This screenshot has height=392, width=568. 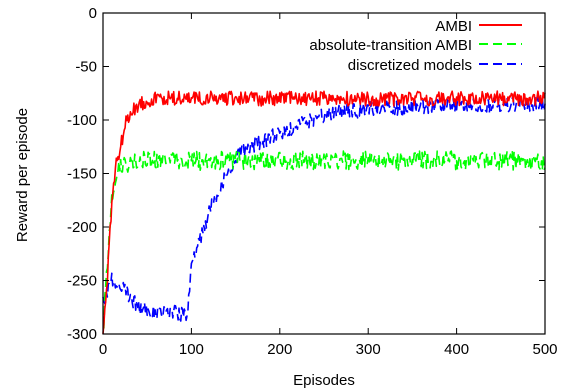 I want to click on y-axis-label: Reward per episode, so click(x=22, y=175).